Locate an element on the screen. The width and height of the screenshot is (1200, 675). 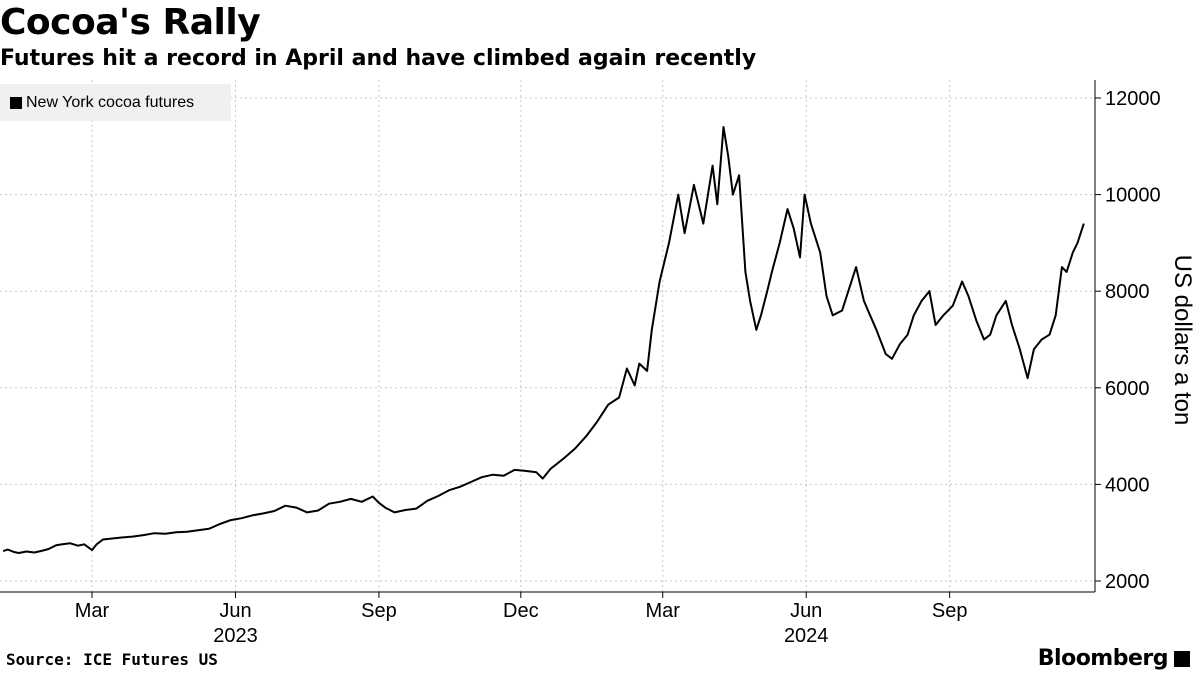
y-tick-label: 8000 is located at coordinates (1127, 292).